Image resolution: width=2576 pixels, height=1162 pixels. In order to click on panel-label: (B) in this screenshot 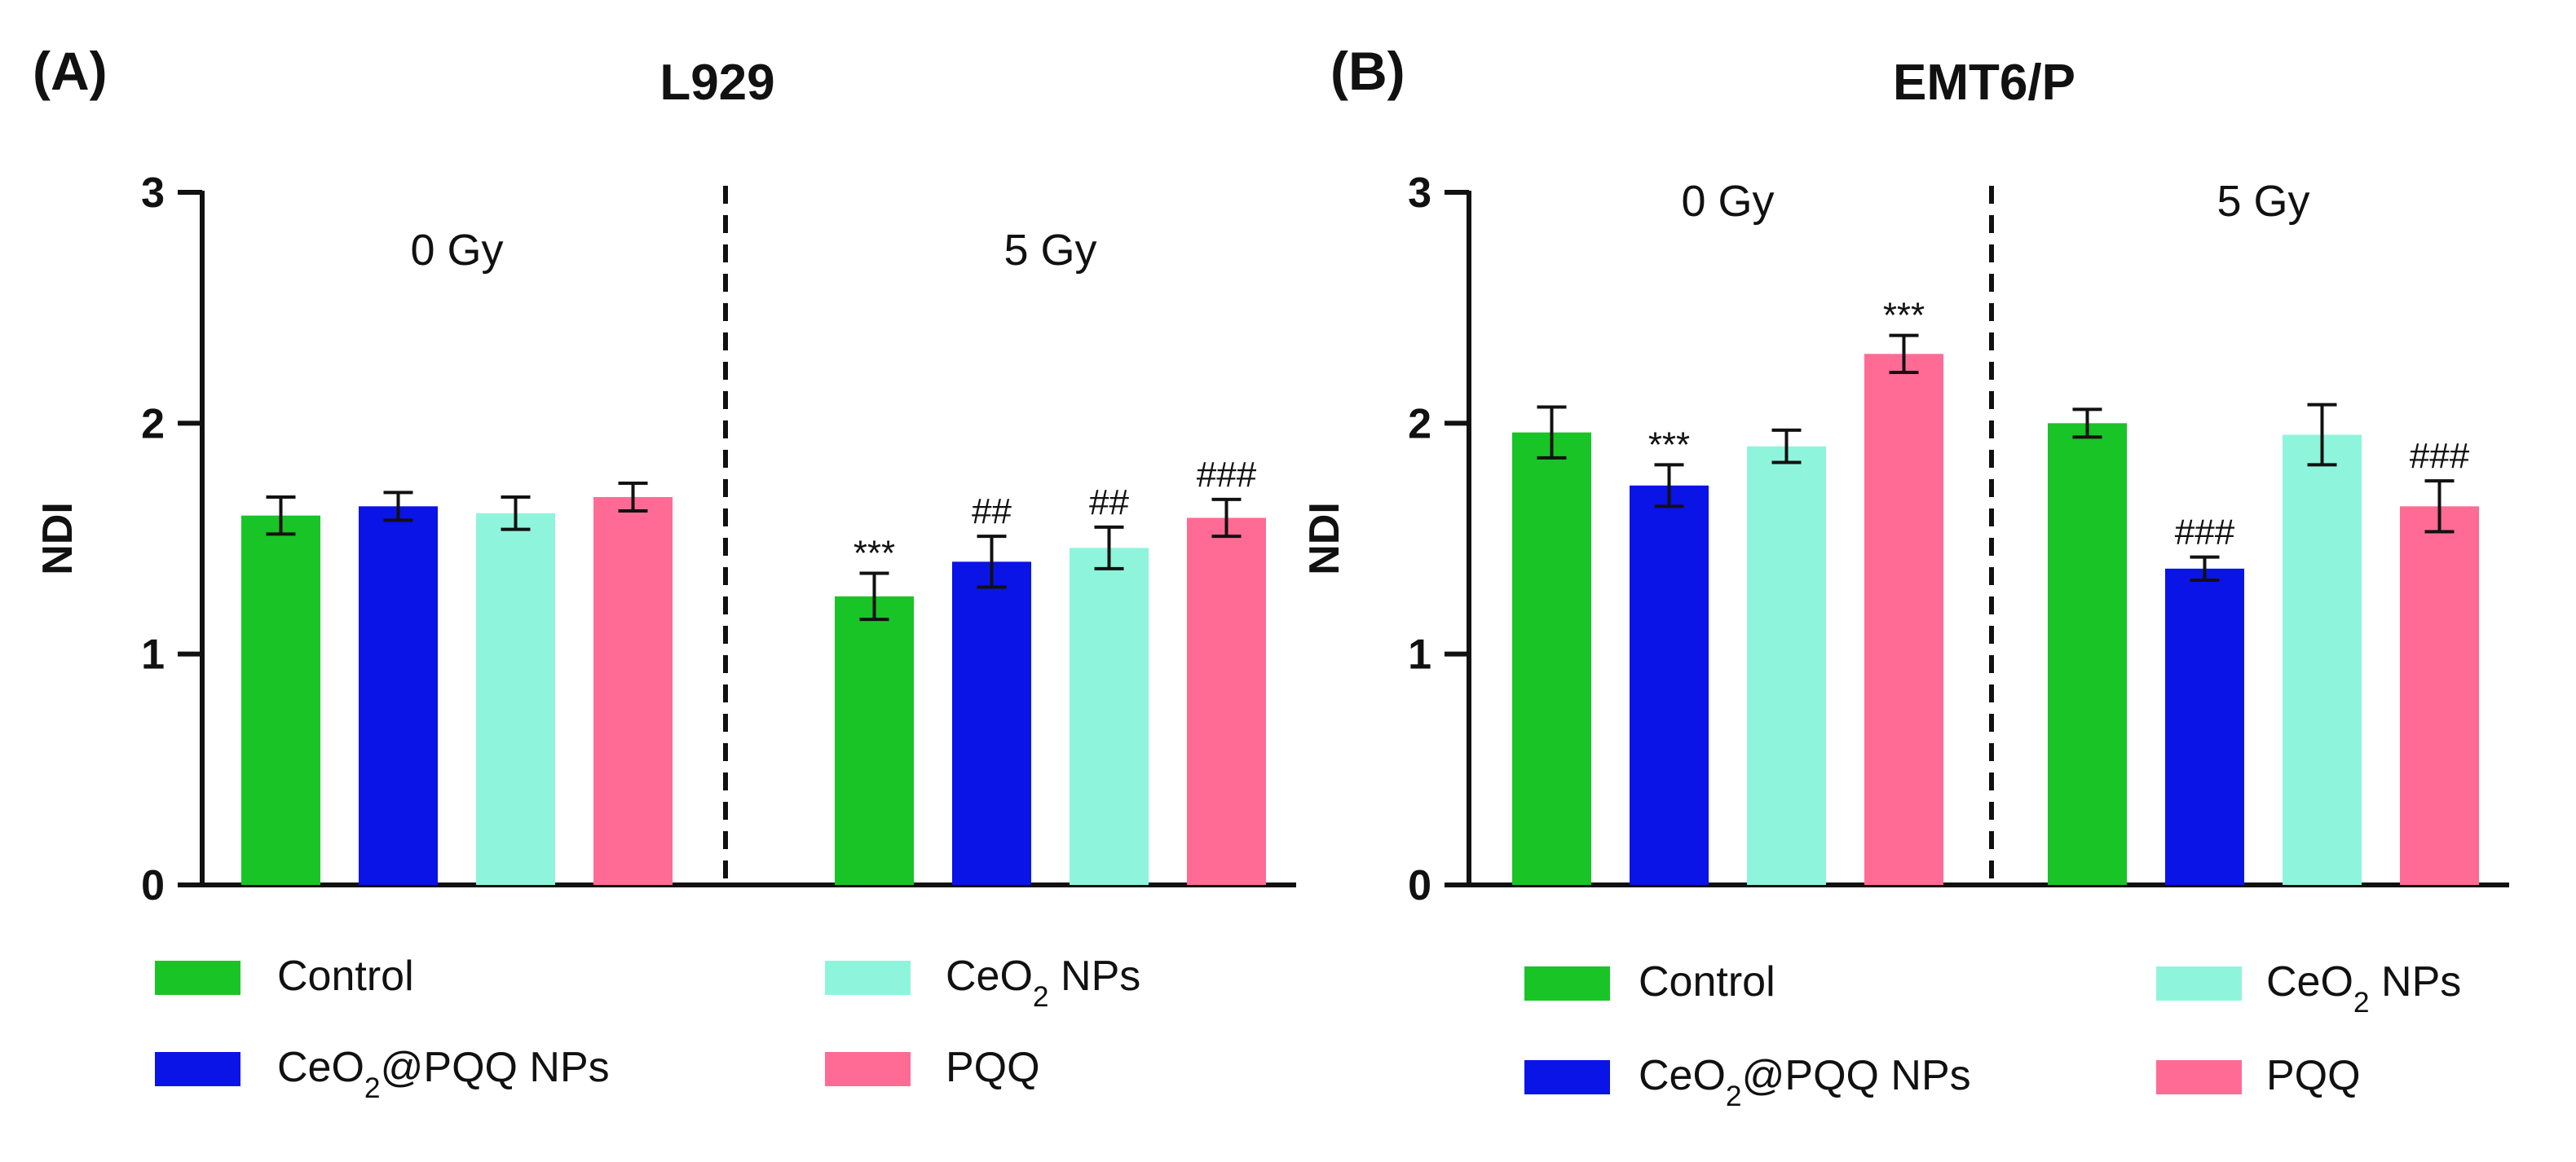, I will do `click(1367, 71)`.